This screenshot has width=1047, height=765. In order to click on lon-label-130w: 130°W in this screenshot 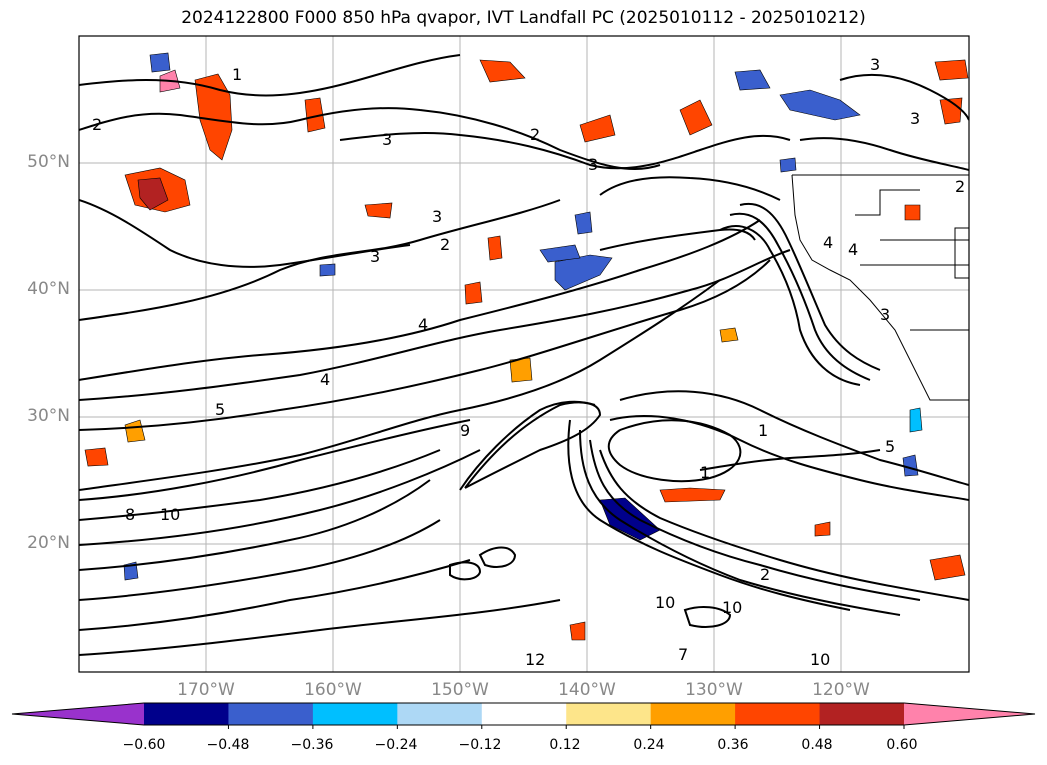, I will do `click(714, 690)`.